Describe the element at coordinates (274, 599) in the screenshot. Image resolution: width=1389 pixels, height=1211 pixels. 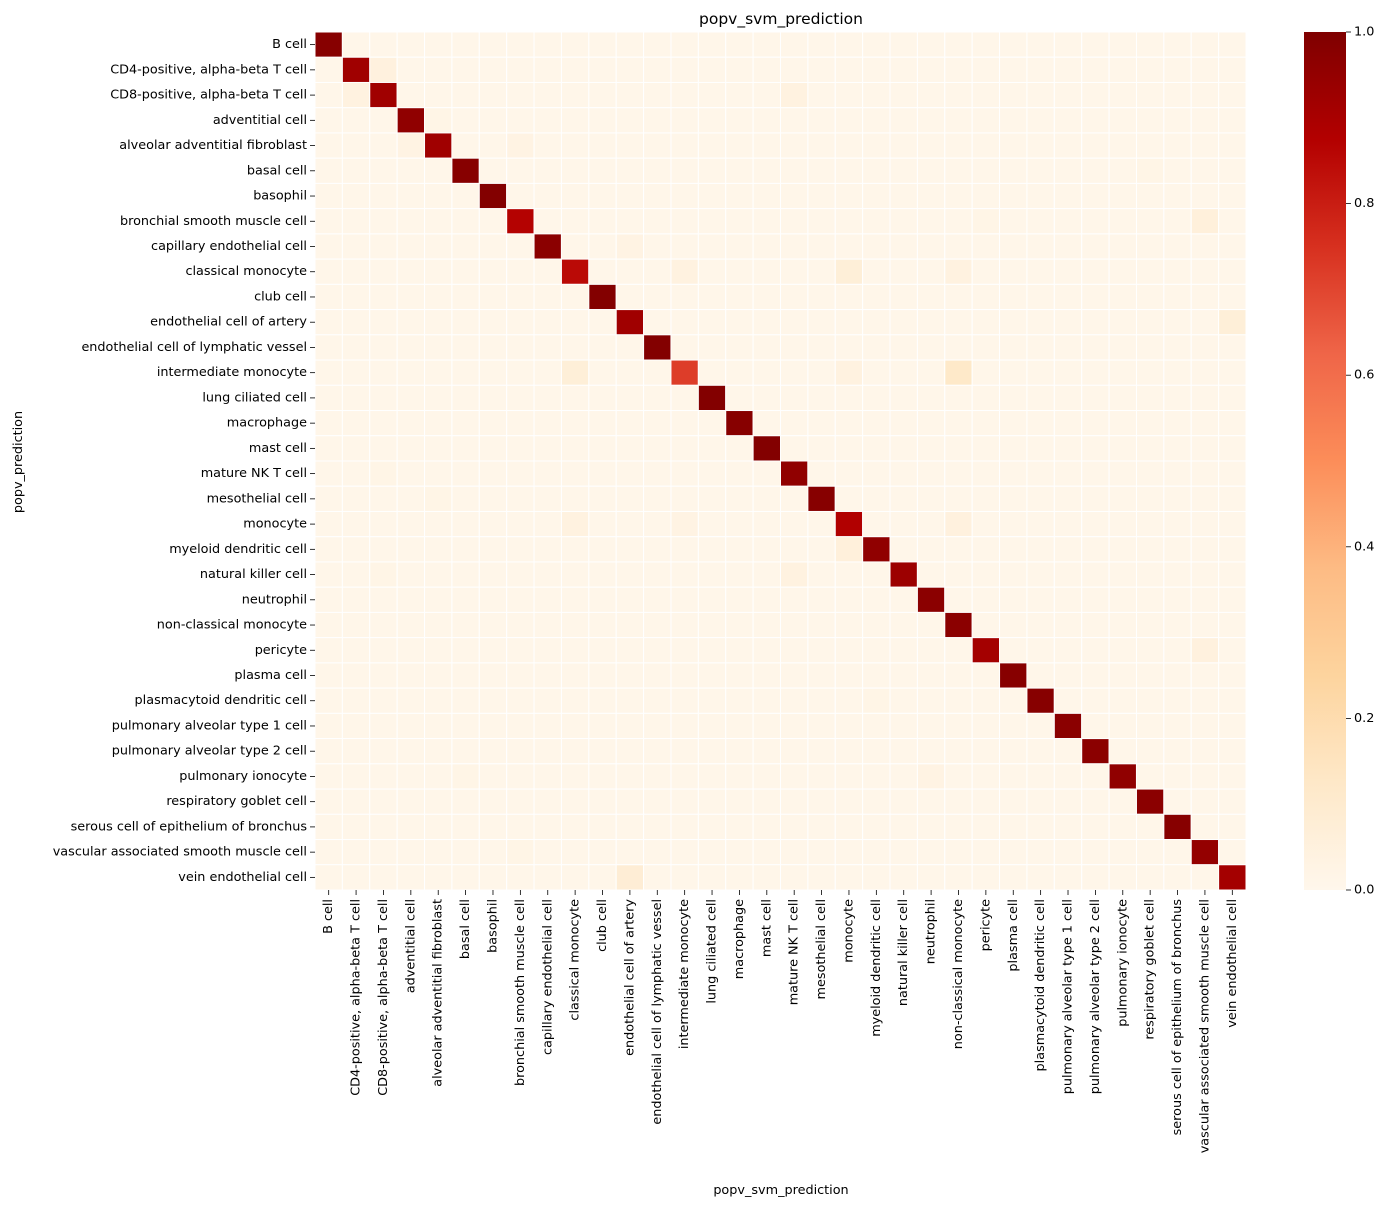
I see `y-tick-label: neutrophil` at that location.